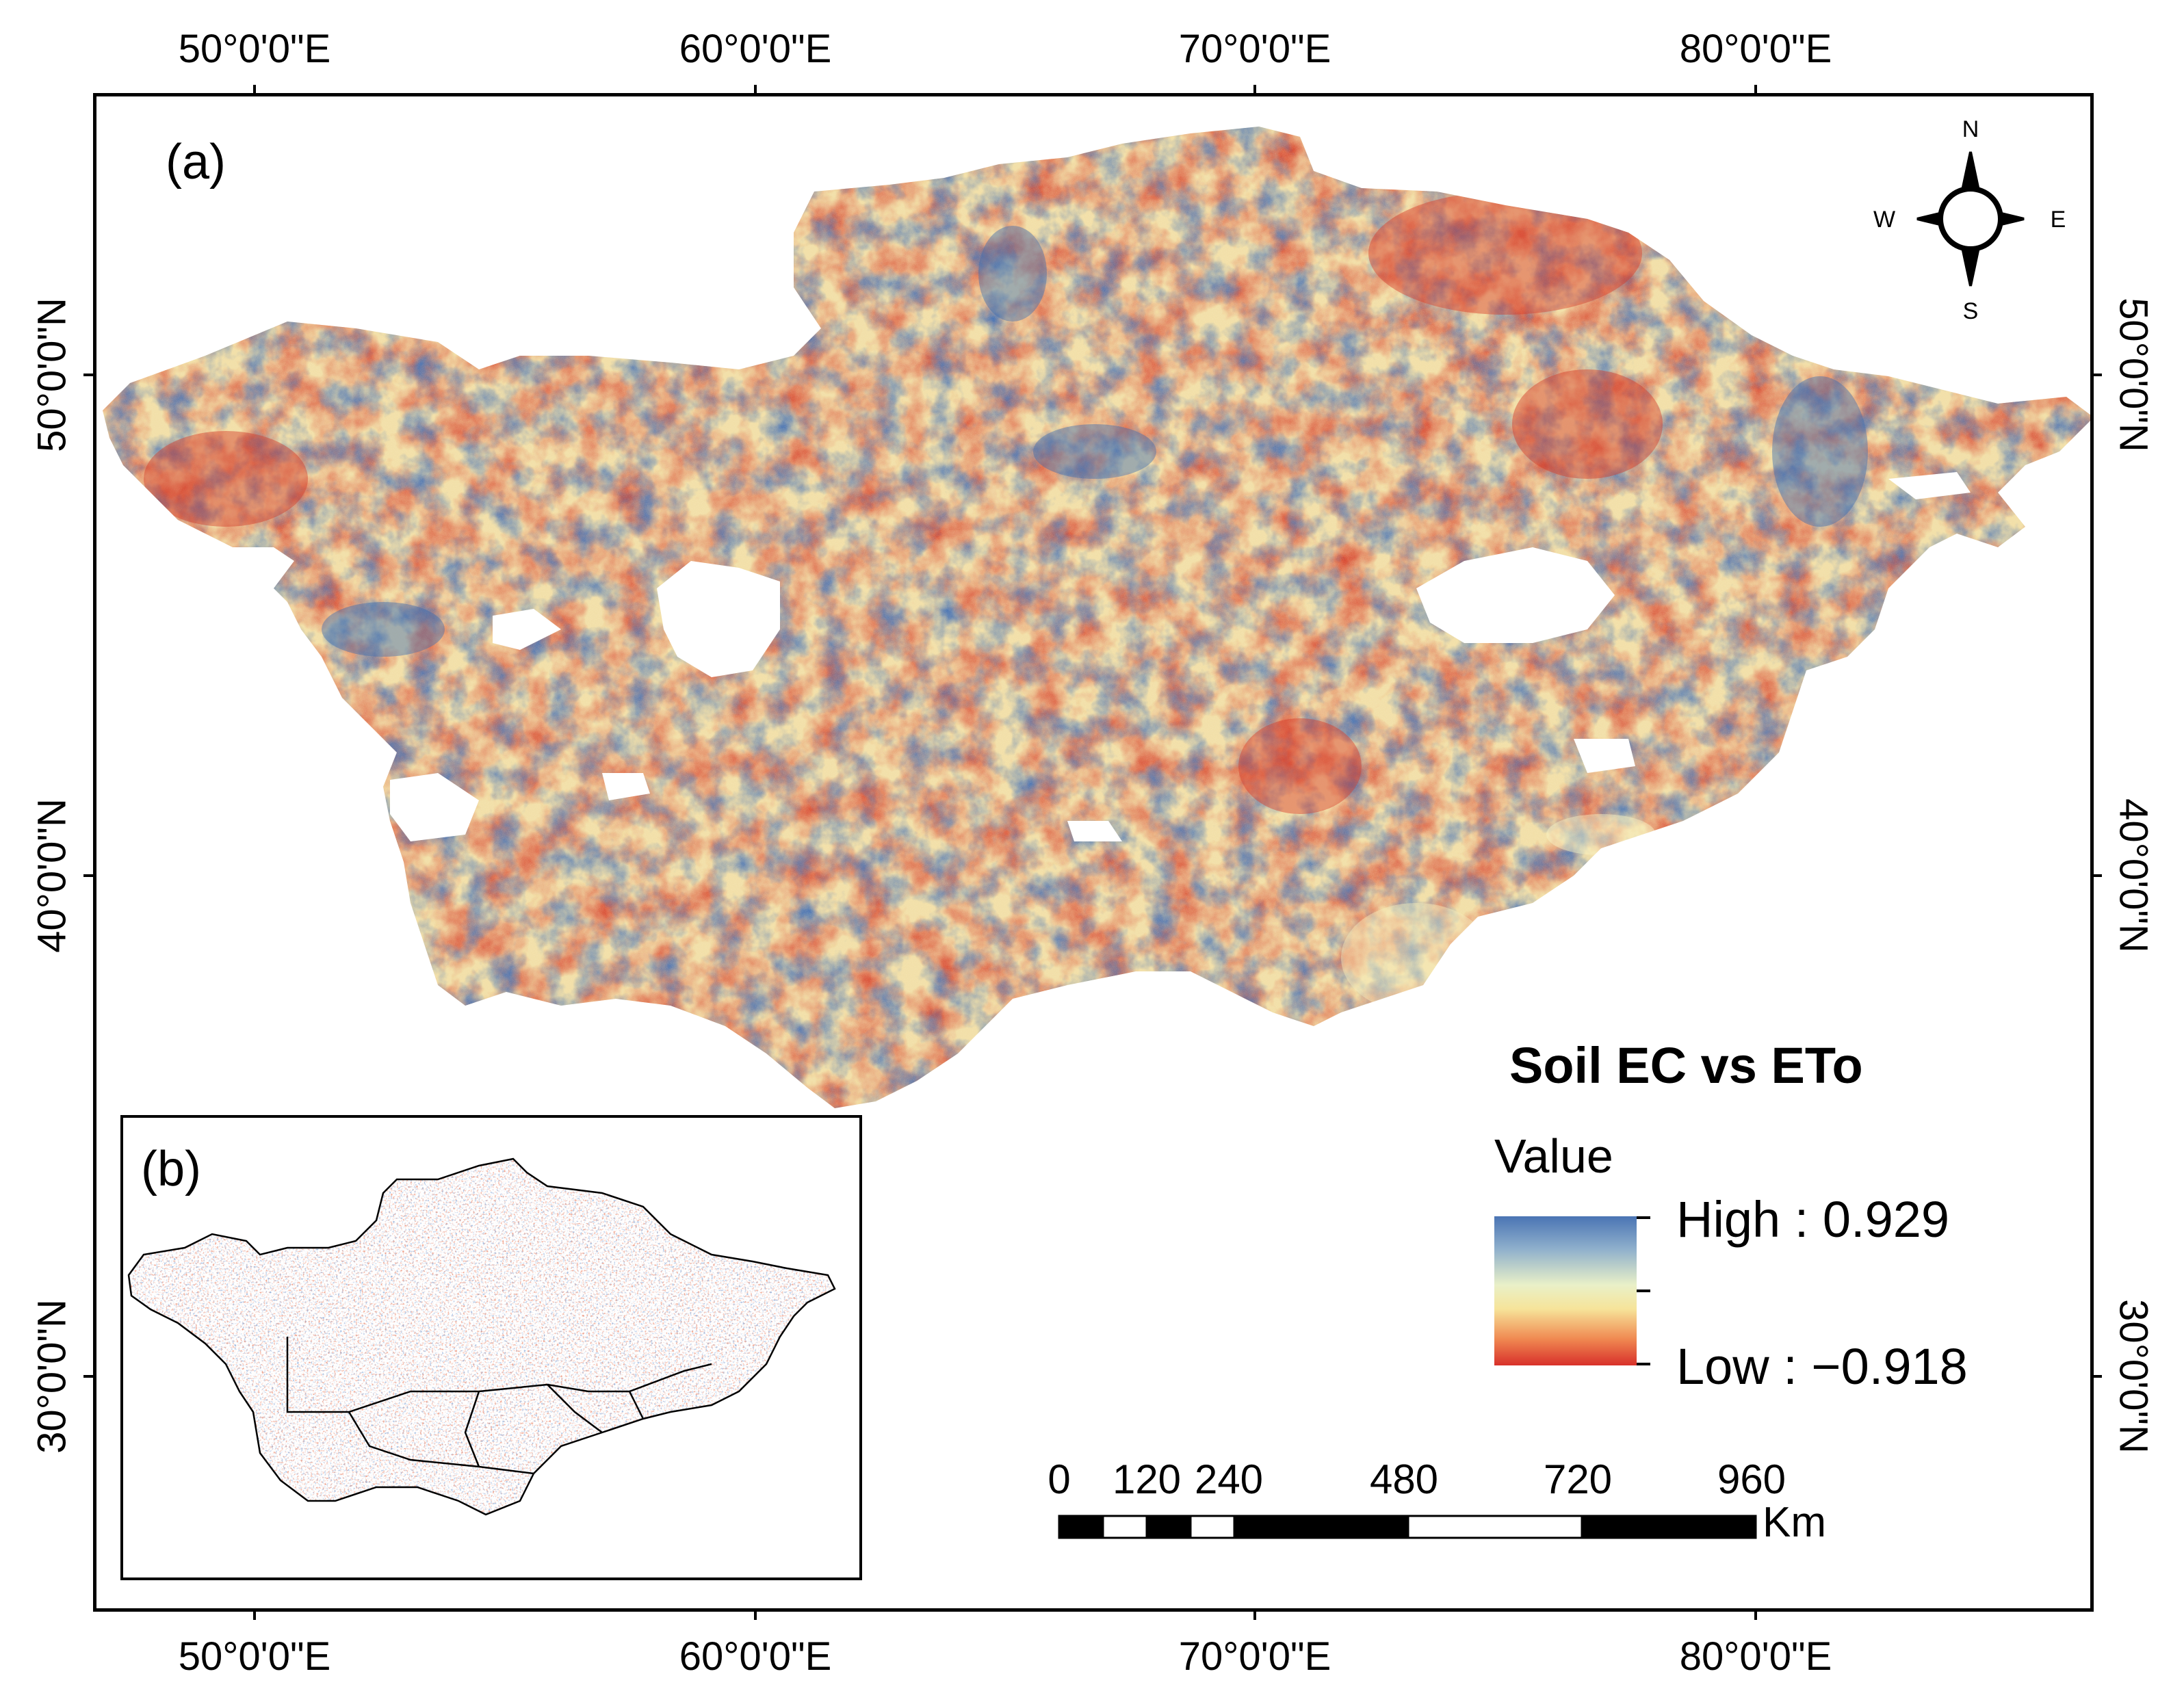 The image size is (2184, 1702). Describe the element at coordinates (1407, 1527) in the screenshot. I see `scale-bar` at that location.